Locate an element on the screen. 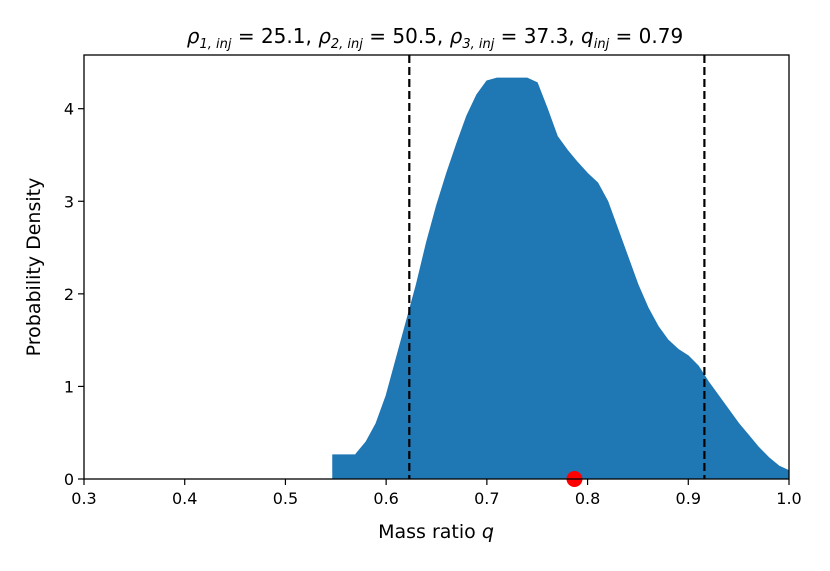 The width and height of the screenshot is (830, 571). title-rho1-subscript: 1, inj is located at coordinates (215, 44).